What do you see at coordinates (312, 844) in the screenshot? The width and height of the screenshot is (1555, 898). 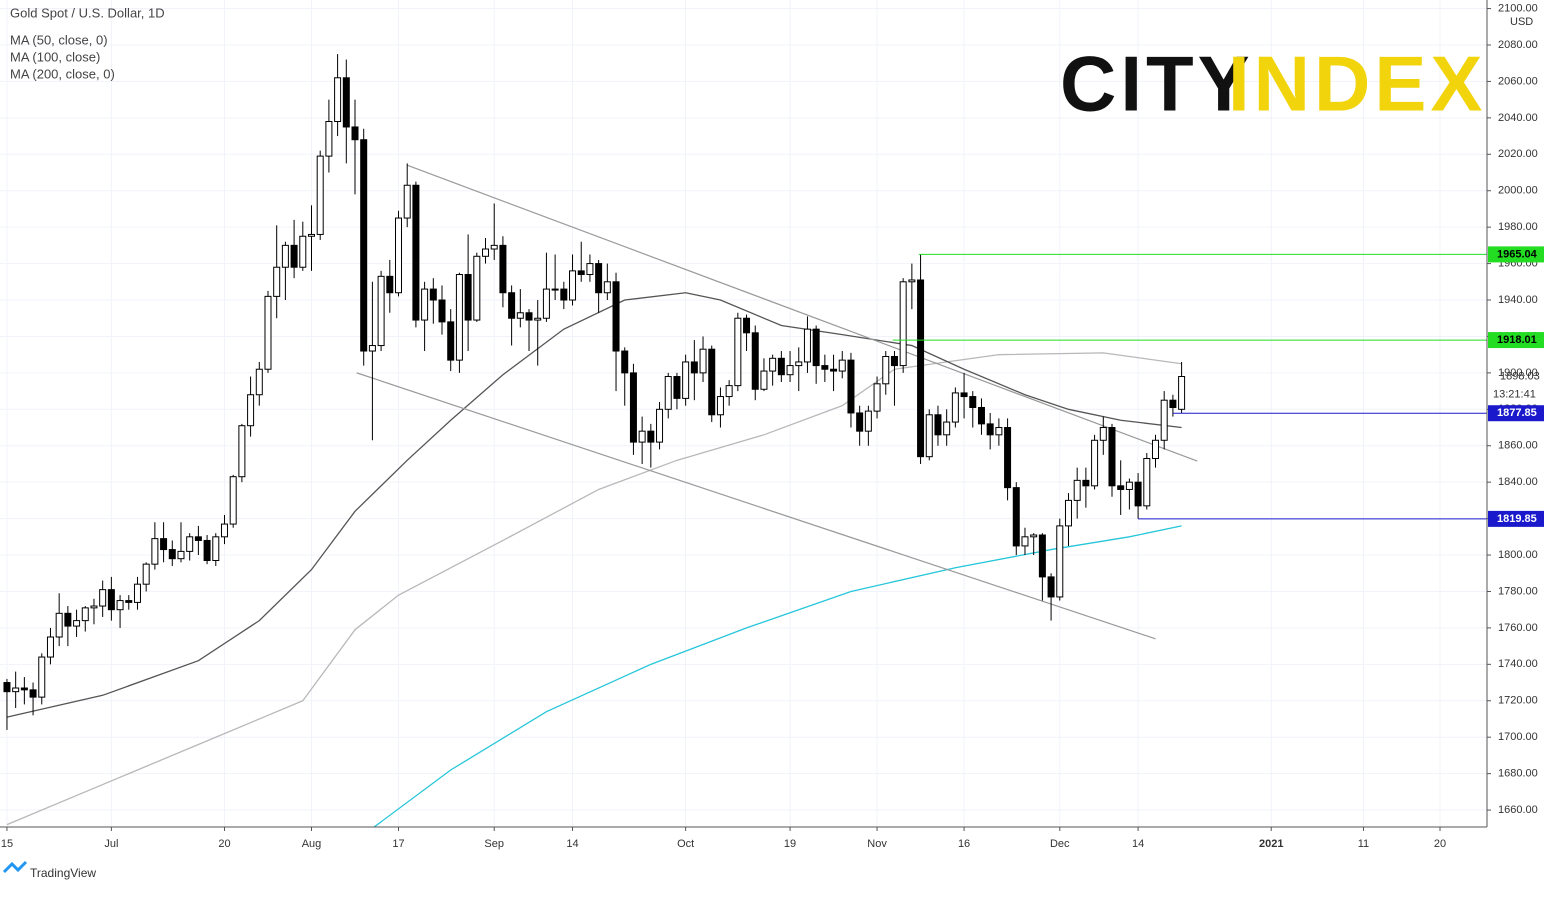 I see `x-tick-label: Aug` at bounding box center [312, 844].